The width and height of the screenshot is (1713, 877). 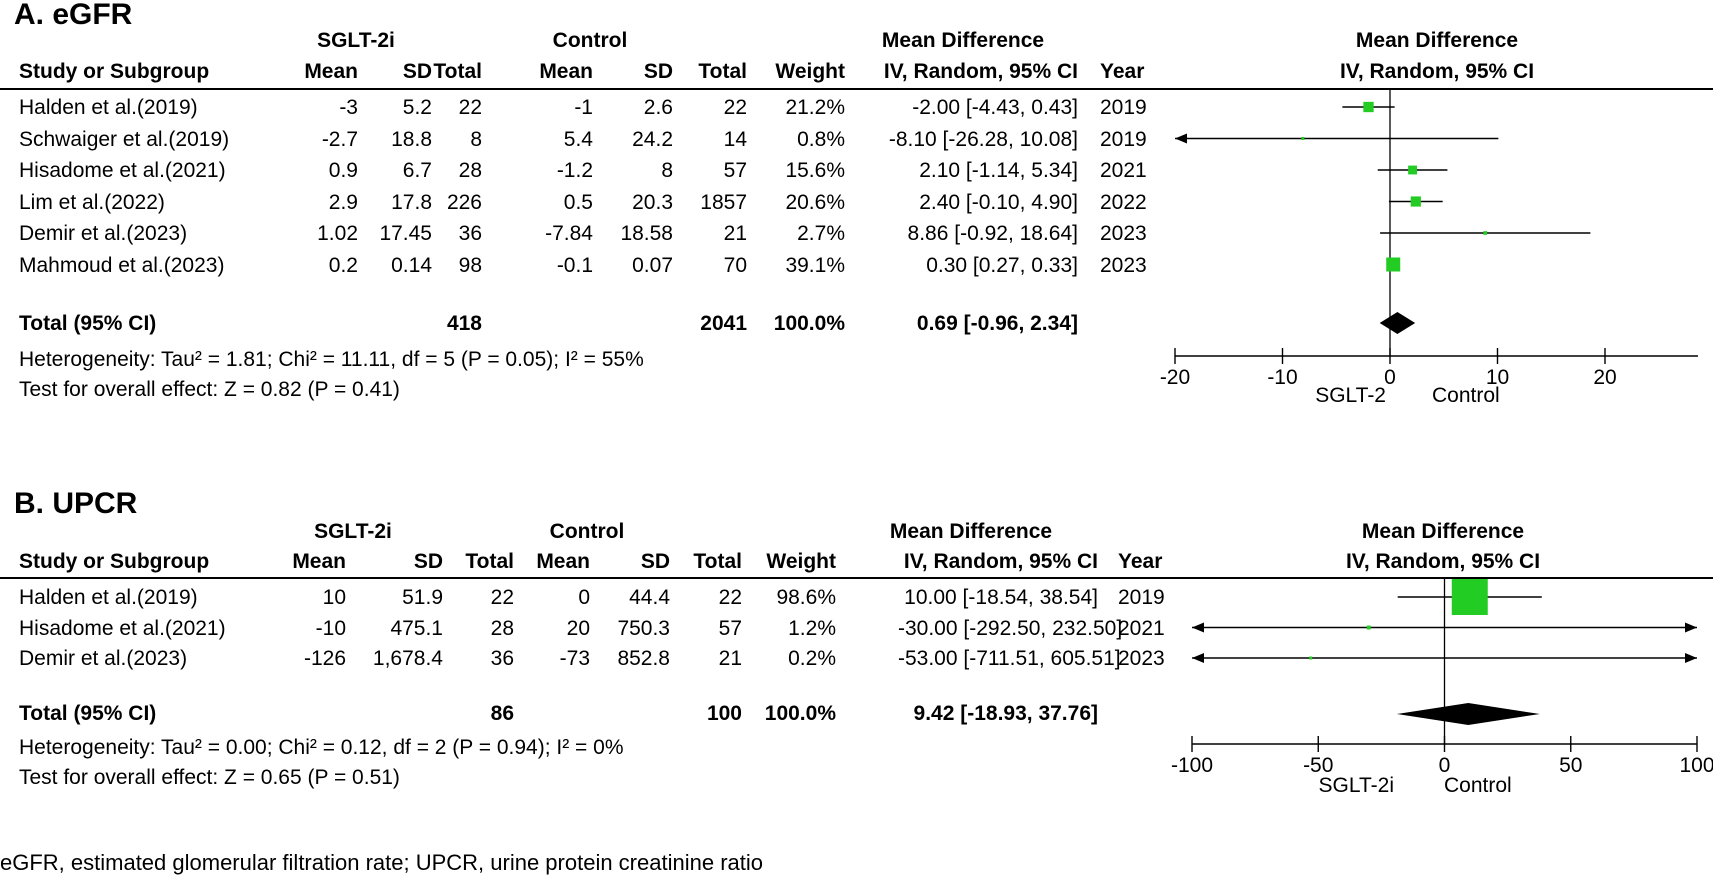 I want to click on panel-b-title: B. UPCR, so click(x=76, y=503).